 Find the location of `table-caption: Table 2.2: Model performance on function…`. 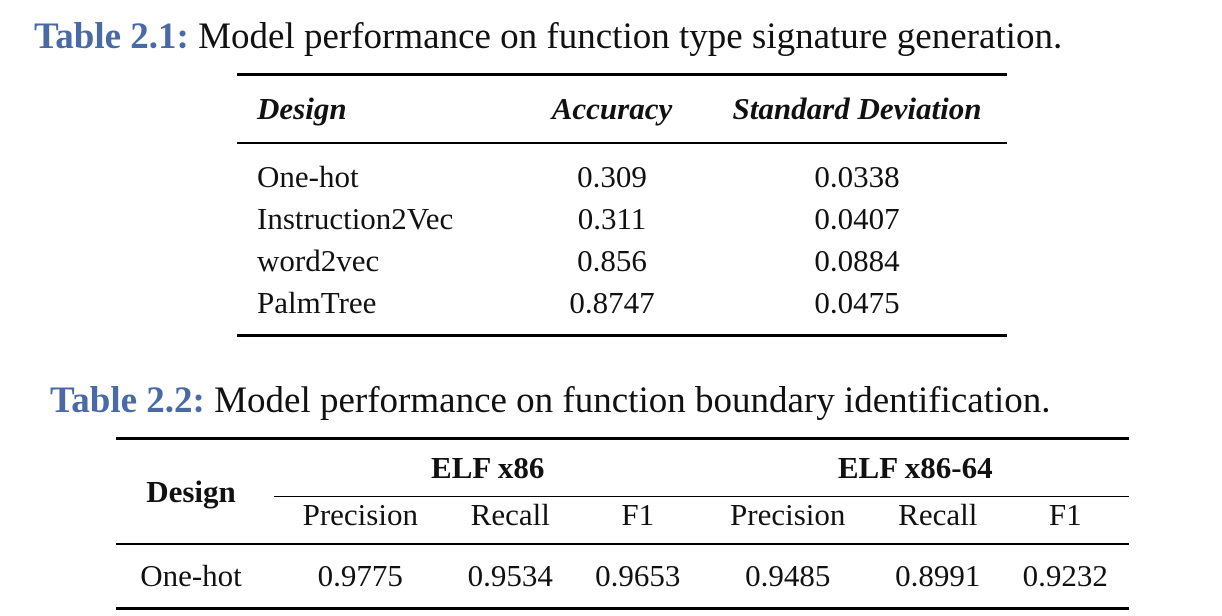

table-caption: Table 2.2: Model performance on function… is located at coordinates (550, 400).